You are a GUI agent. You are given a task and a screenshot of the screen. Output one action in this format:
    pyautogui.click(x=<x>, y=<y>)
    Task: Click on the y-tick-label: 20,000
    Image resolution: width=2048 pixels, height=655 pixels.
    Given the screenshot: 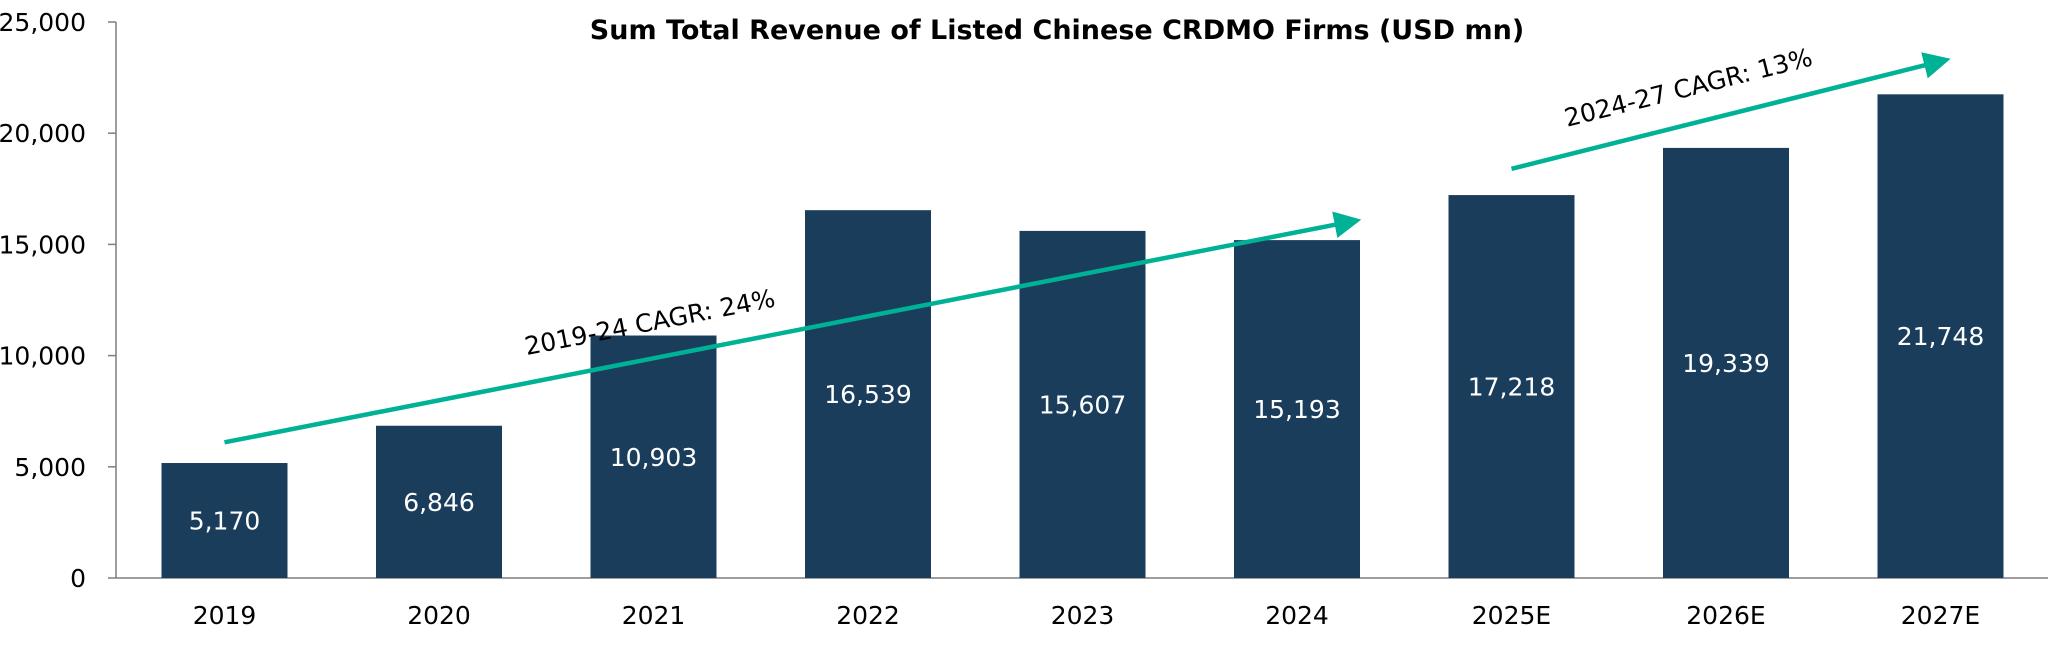 What is the action you would take?
    pyautogui.click(x=43, y=133)
    